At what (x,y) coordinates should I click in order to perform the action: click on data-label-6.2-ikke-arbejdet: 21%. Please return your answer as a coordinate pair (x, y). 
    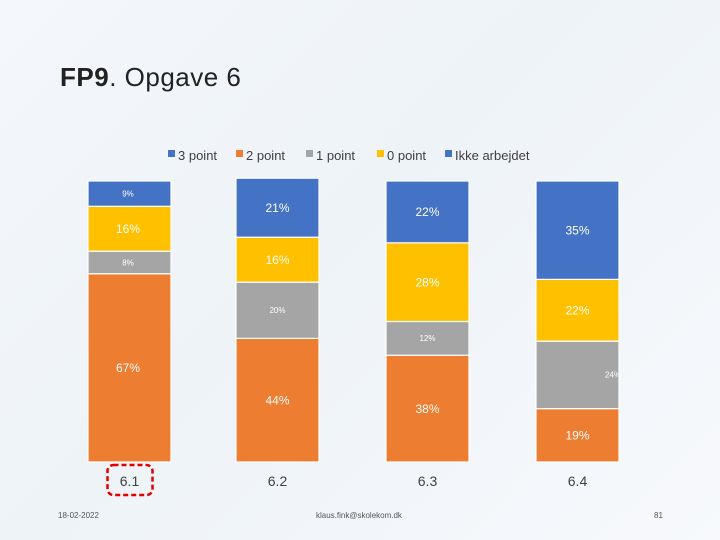
    Looking at the image, I should click on (277, 208).